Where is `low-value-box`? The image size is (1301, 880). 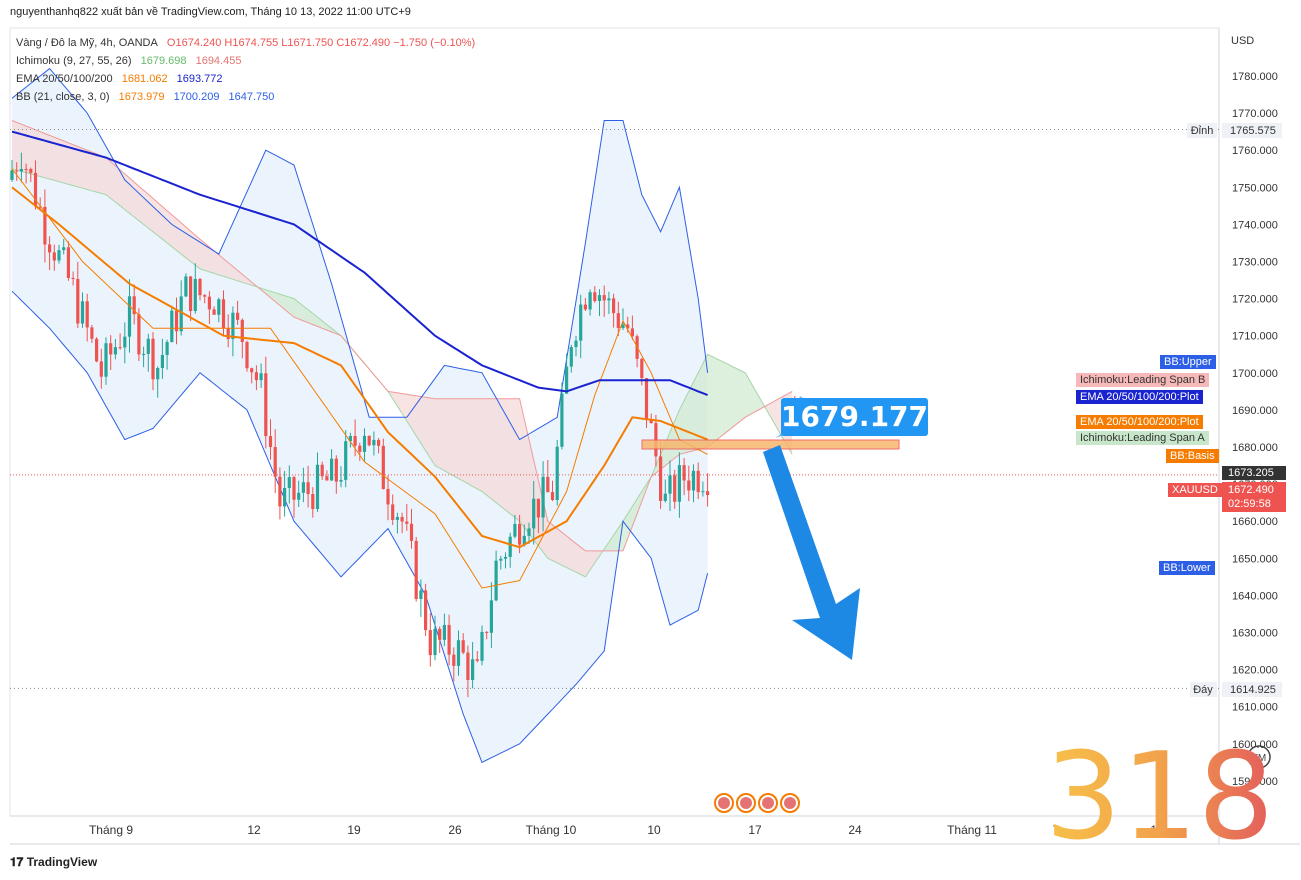 low-value-box is located at coordinates (1252, 689).